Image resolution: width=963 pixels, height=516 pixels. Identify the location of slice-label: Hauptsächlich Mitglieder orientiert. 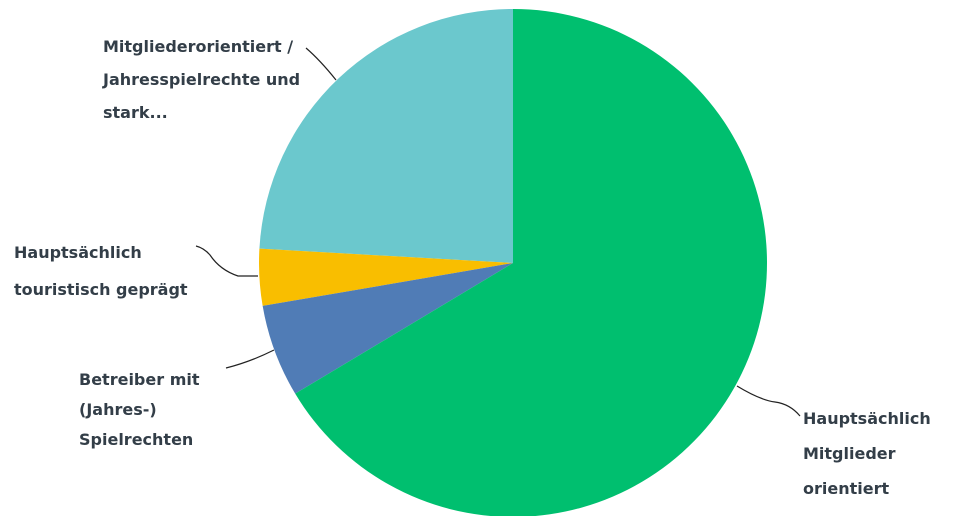
(867, 453).